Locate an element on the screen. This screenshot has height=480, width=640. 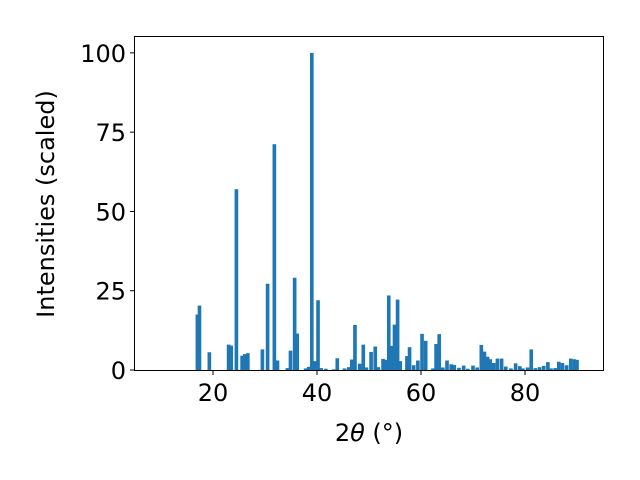
y-tick-label: 100 is located at coordinates (103, 54).